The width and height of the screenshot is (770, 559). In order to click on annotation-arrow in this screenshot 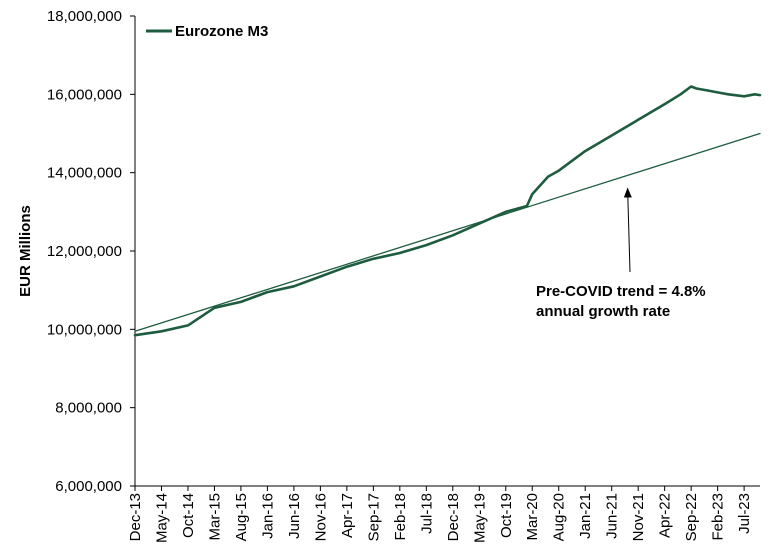, I will do `click(627, 230)`.